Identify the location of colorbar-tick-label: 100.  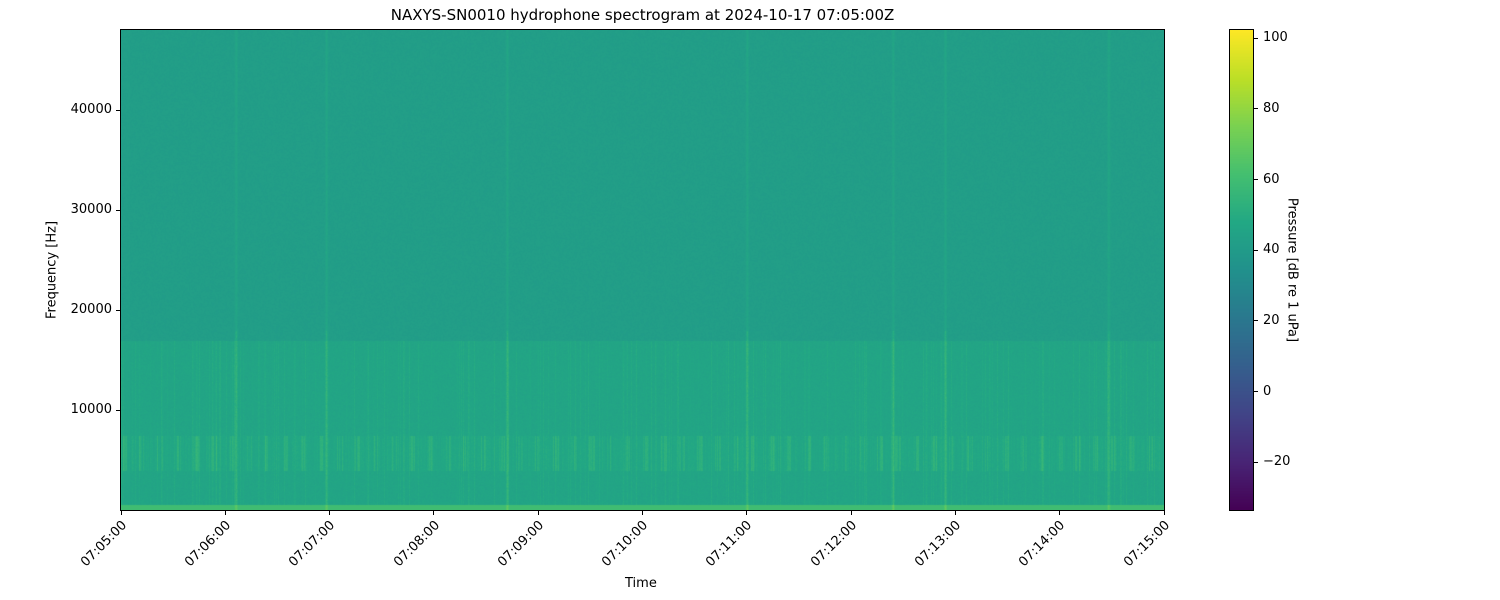
(1275, 38).